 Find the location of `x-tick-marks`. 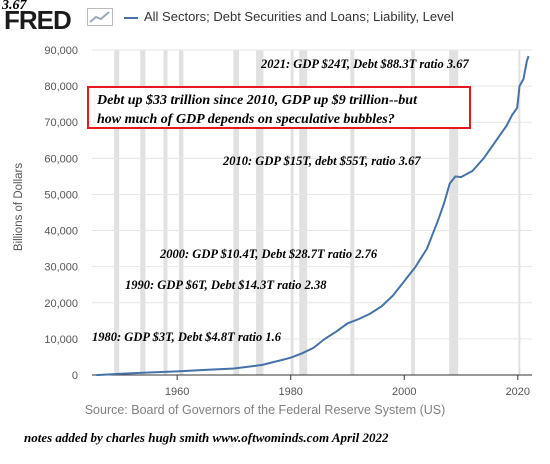

x-tick-marks is located at coordinates (347, 377).